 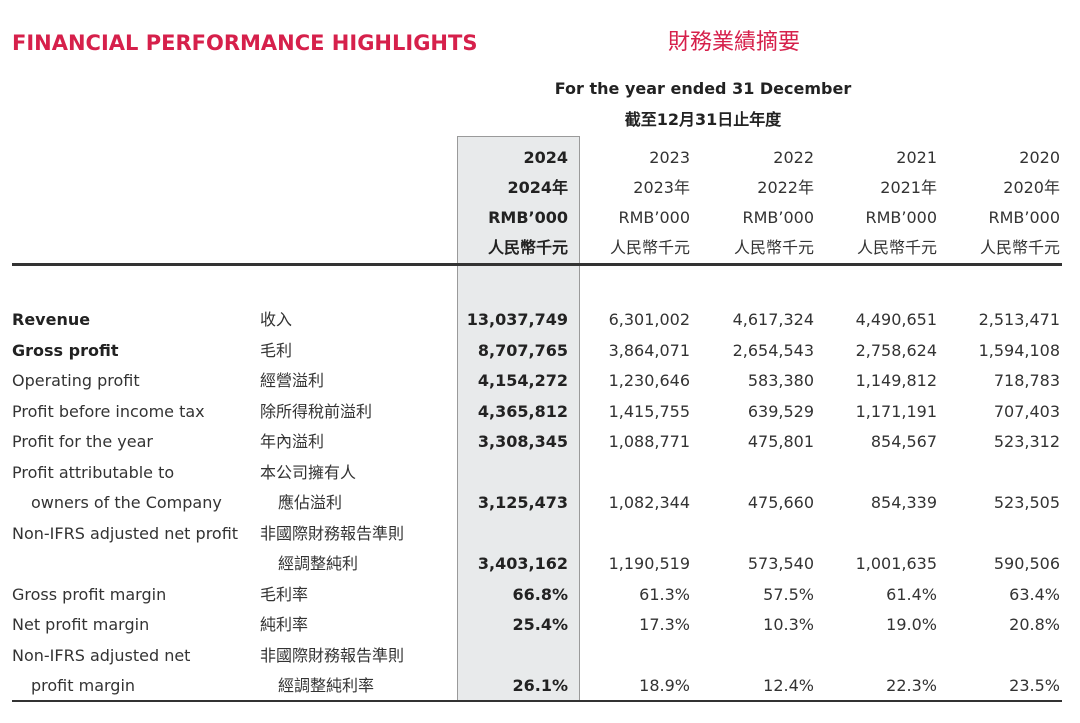 What do you see at coordinates (780, 411) in the screenshot?
I see `cell-value: 639,529` at bounding box center [780, 411].